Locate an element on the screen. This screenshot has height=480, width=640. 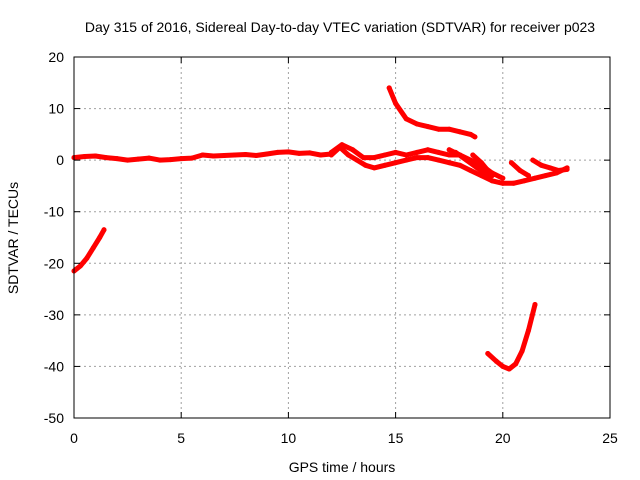
x-tick-label: 25 is located at coordinates (610, 438).